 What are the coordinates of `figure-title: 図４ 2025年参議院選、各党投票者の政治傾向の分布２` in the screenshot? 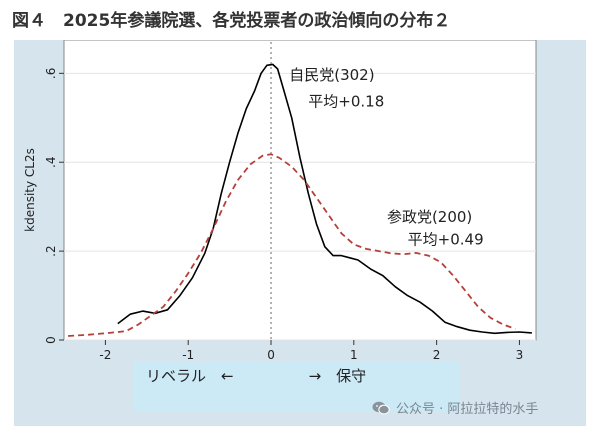 It's located at (231, 21).